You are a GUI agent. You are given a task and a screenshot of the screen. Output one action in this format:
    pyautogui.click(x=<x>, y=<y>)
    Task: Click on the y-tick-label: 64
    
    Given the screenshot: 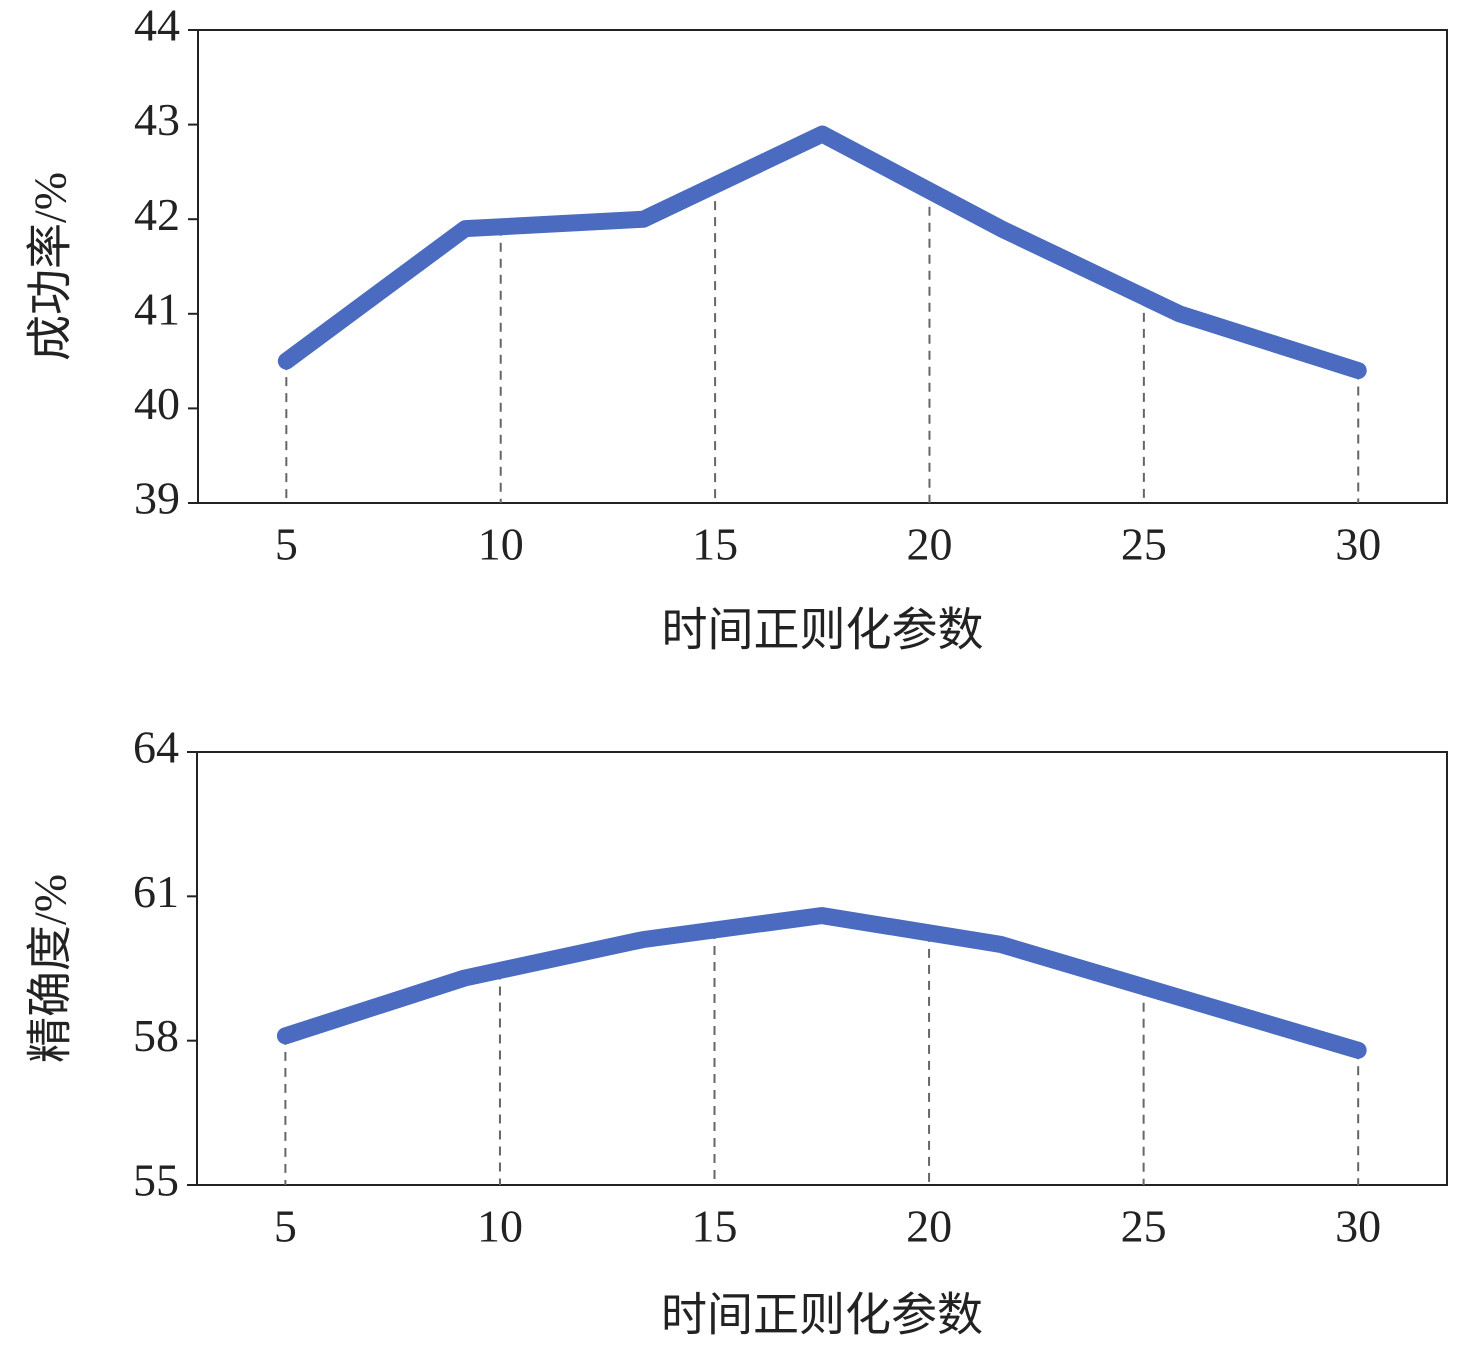 What is the action you would take?
    pyautogui.click(x=156, y=747)
    